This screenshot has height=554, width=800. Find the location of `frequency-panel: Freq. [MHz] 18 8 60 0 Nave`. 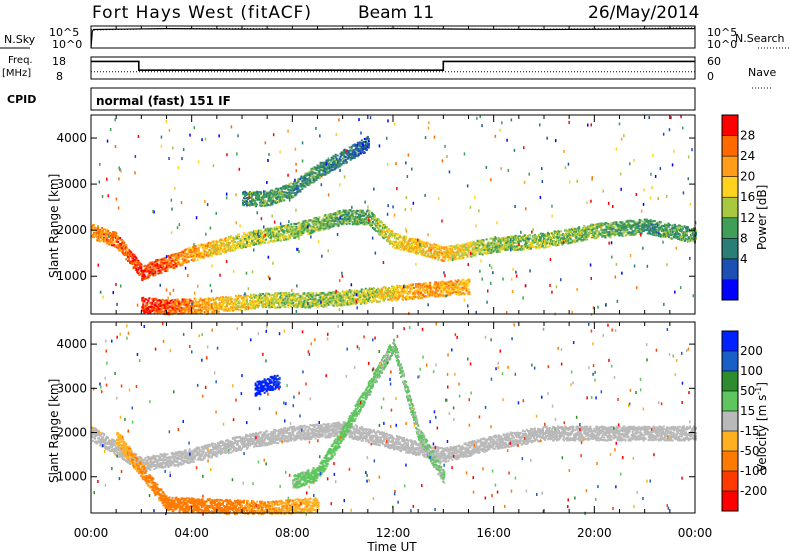

frequency-panel: Freq. [MHz] 18 8 60 0 Nave is located at coordinates (389, 72).